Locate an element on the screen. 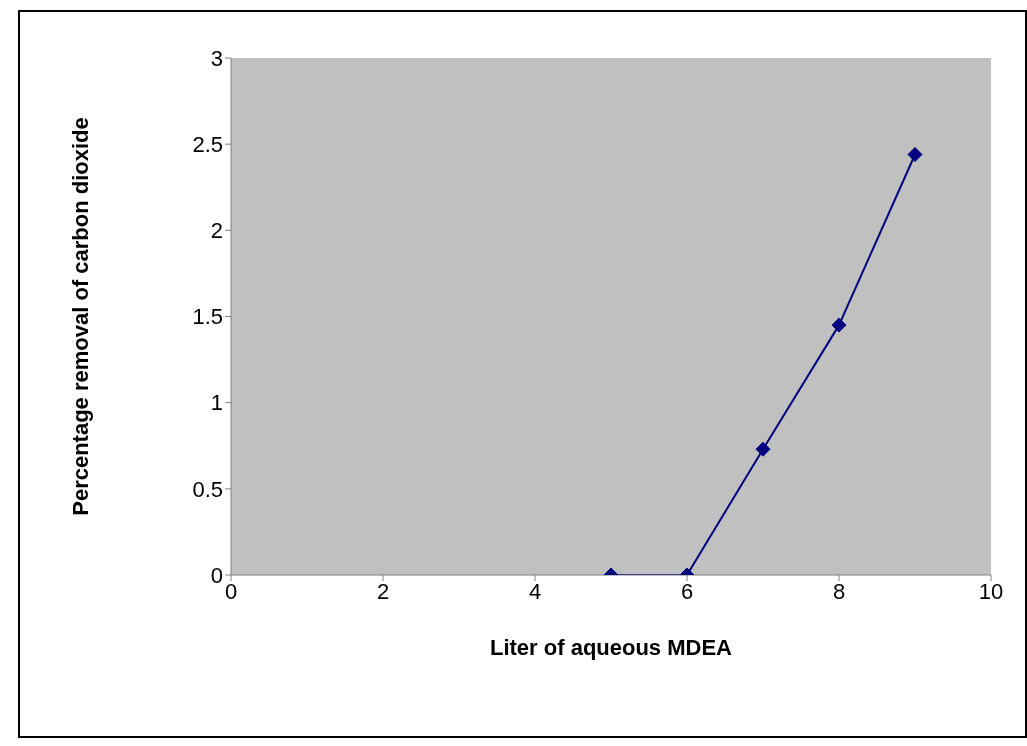 The width and height of the screenshot is (1027, 746). y-tick-label: 3 is located at coordinates (216, 58).